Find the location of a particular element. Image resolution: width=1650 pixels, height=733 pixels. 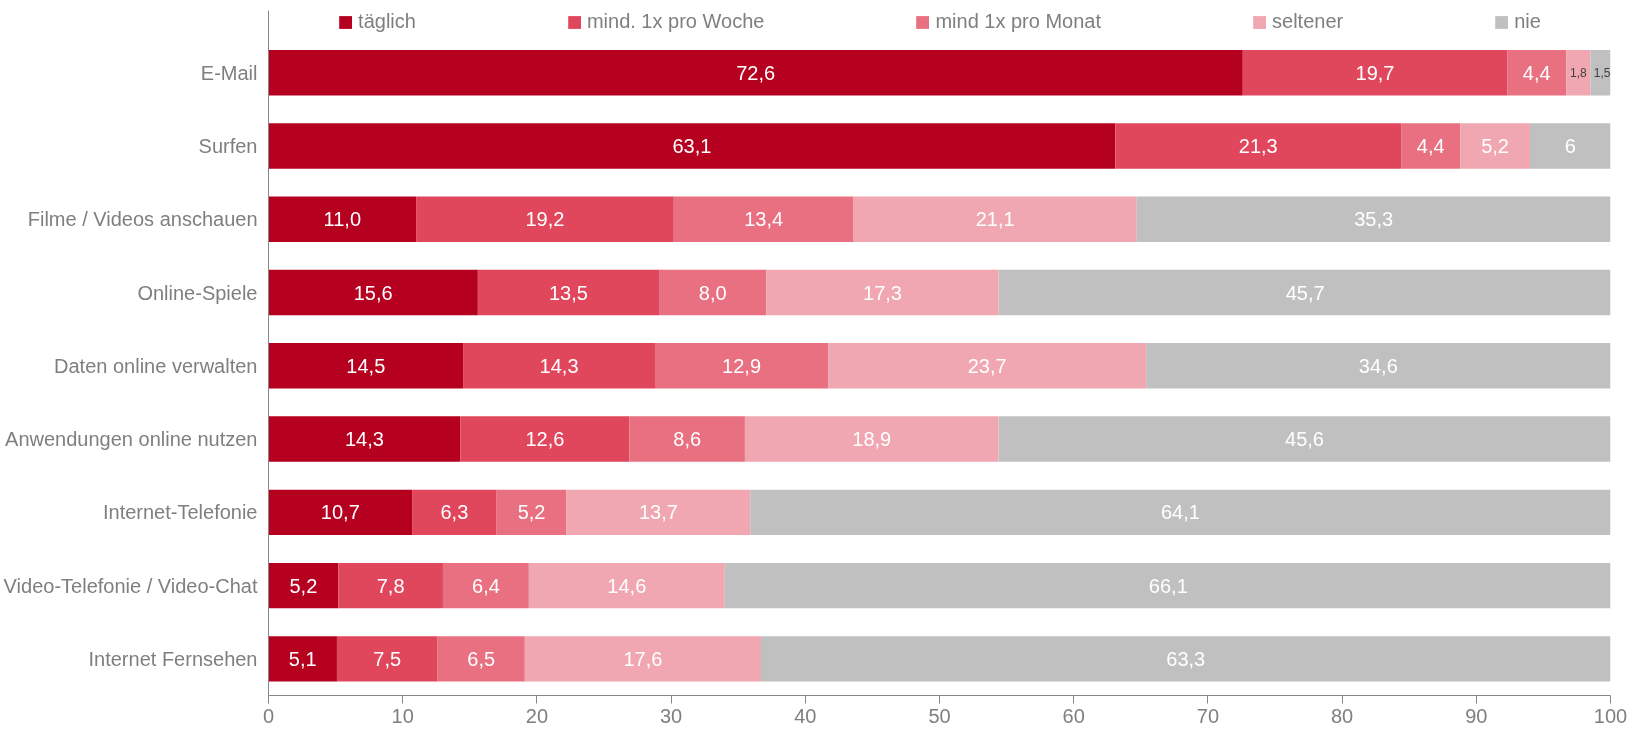

data-label: 63,3 is located at coordinates (1186, 658).